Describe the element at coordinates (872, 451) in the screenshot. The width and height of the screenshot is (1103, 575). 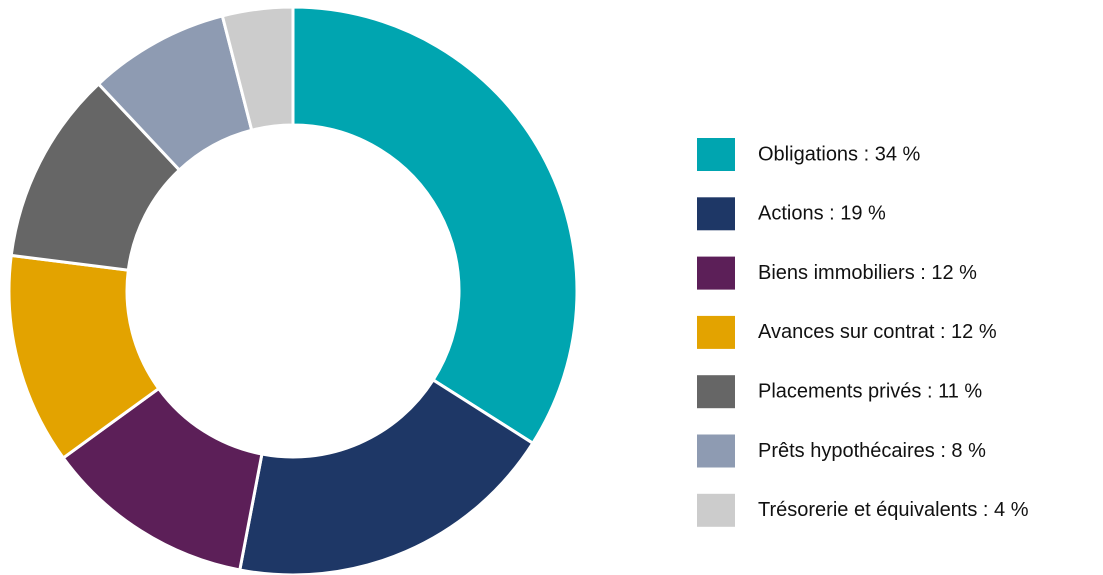
I see `legend-label: Prêts hypothécaires : 8 %` at that location.